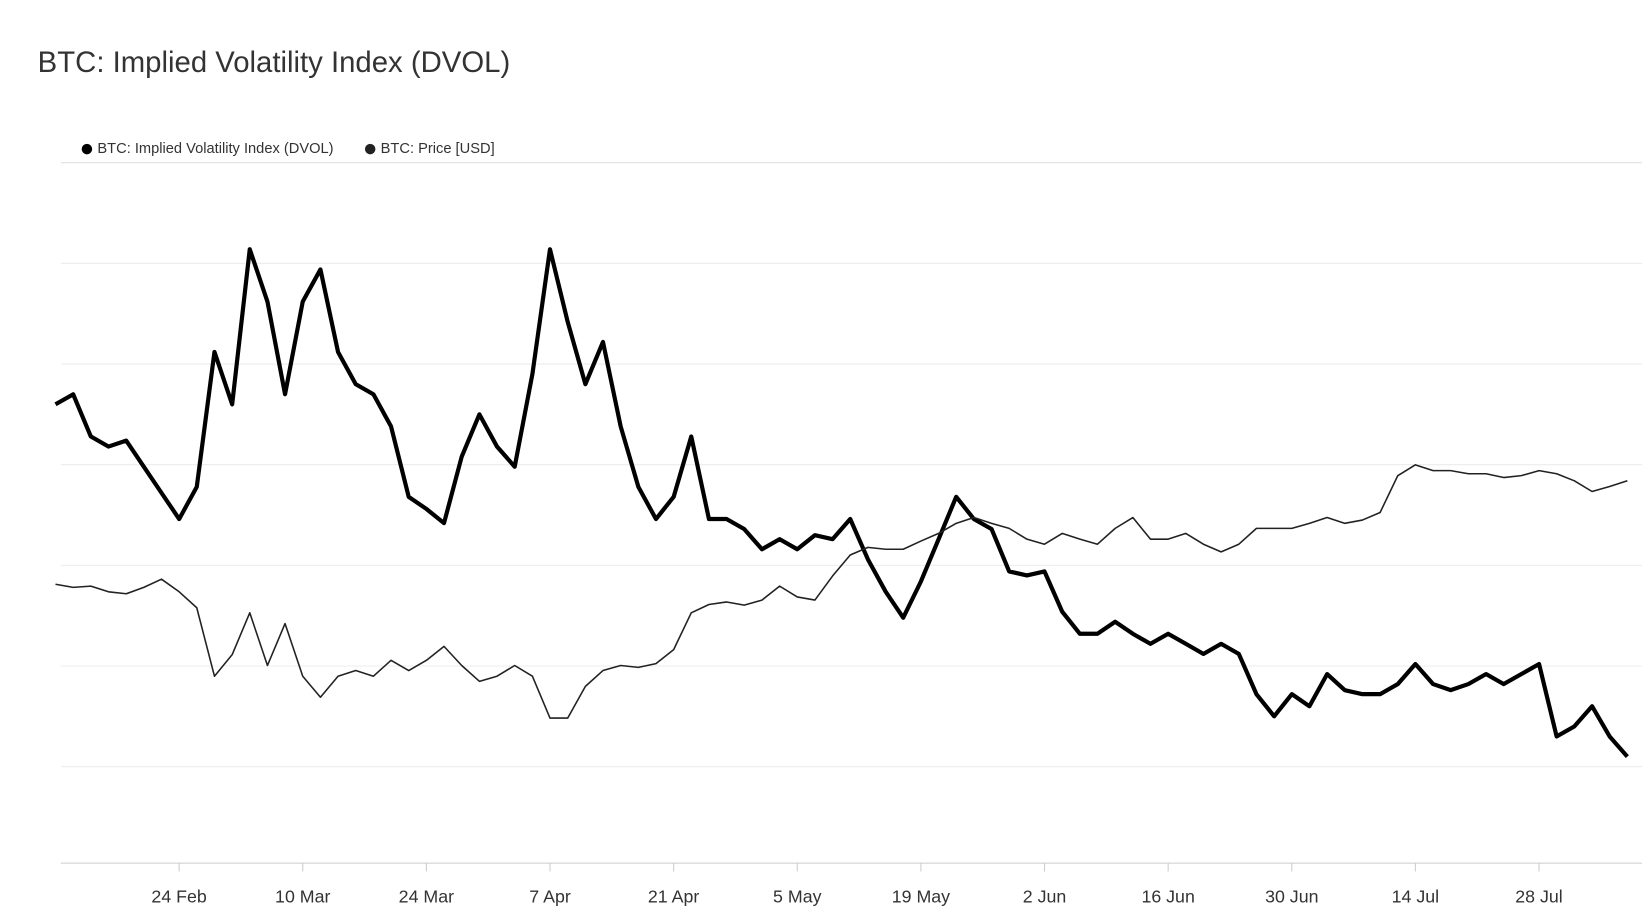 Image resolution: width=1642 pixels, height=924 pixels. I want to click on x-tick-label: 14 Jul, so click(1415, 896).